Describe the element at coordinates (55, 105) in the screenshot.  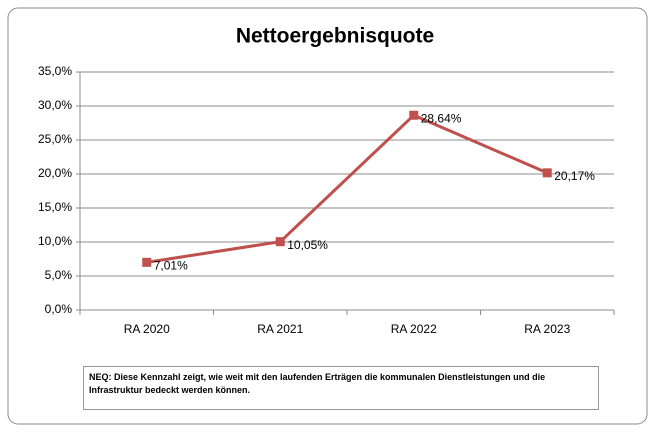
I see `y-tick-label: 30,0%` at that location.